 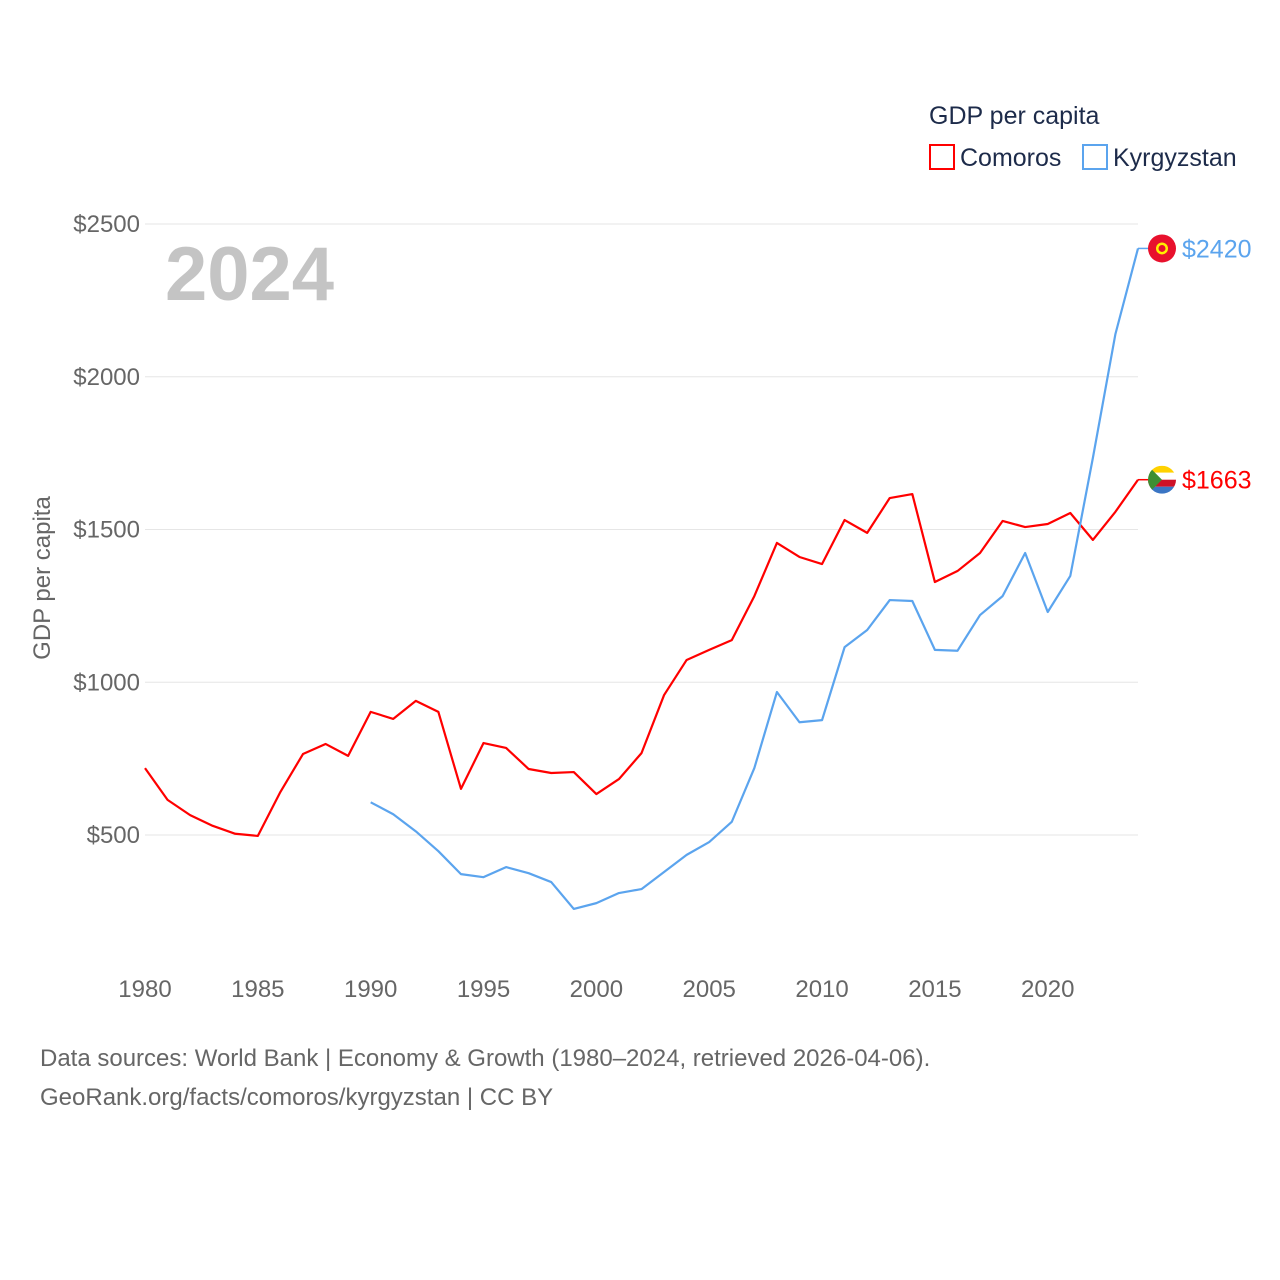 What do you see at coordinates (106, 682) in the screenshot?
I see `y-tick-label: $1000` at bounding box center [106, 682].